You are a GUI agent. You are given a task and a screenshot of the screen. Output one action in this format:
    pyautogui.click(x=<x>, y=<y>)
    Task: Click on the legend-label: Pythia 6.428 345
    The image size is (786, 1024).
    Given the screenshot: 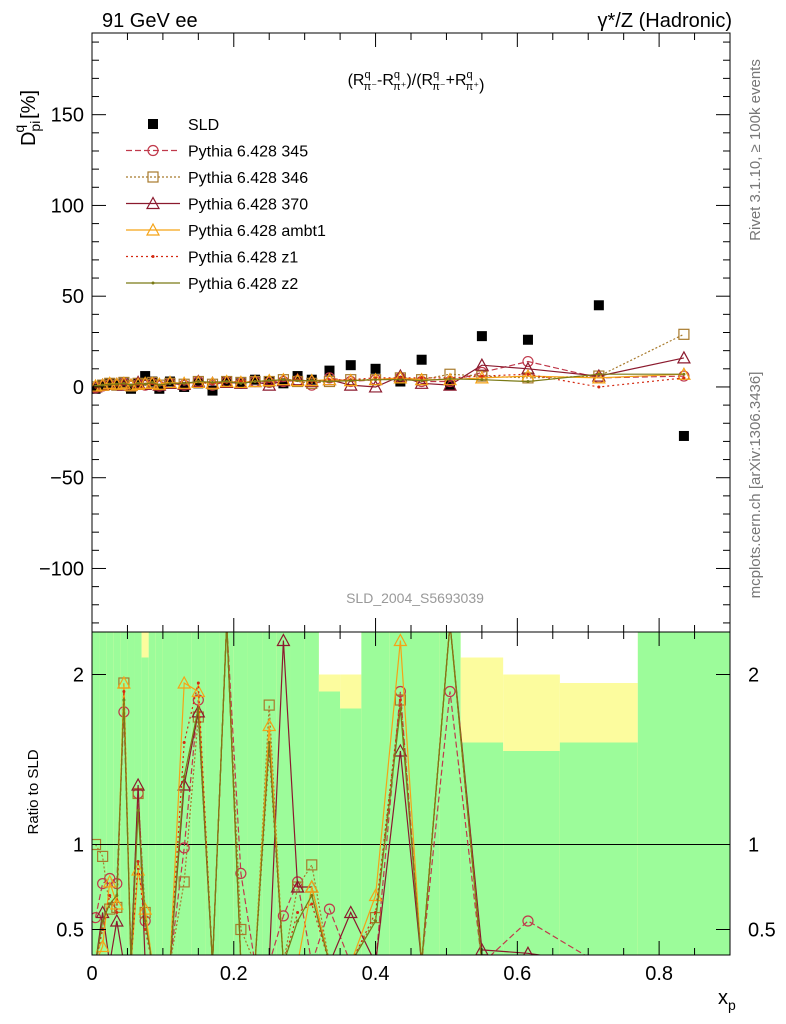 What is the action you would take?
    pyautogui.click(x=248, y=152)
    